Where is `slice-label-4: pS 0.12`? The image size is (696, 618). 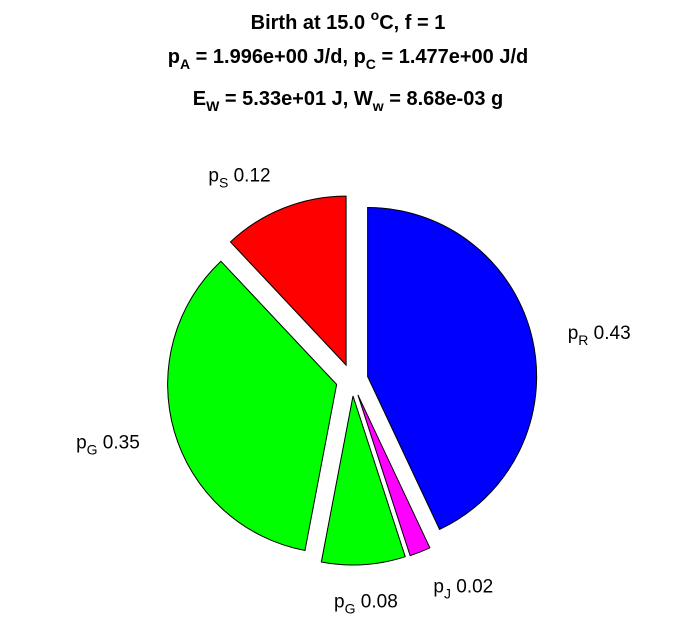
slice-label-4: pS 0.12 is located at coordinates (239, 178).